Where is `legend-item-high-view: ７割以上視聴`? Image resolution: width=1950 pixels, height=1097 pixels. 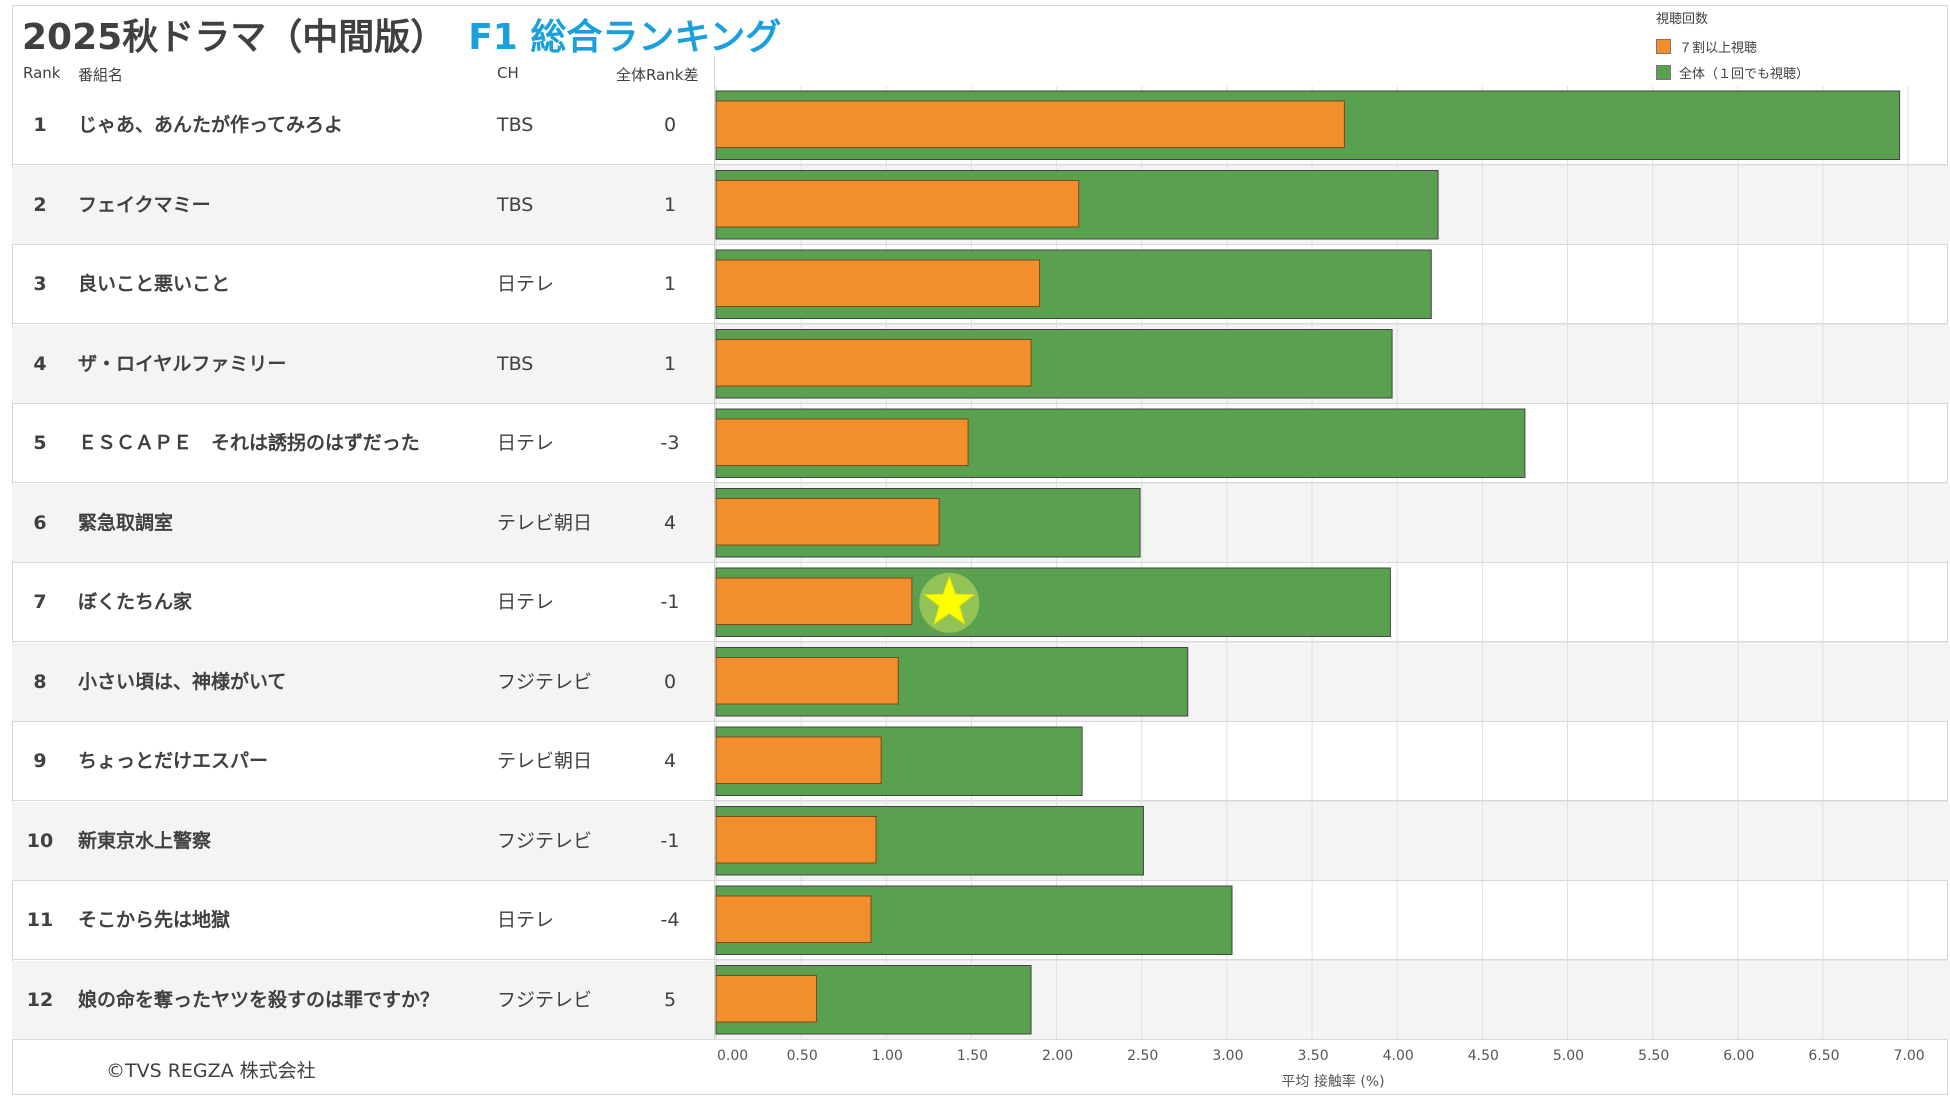
legend-item-high-view: ７割以上視聴 is located at coordinates (1732, 46).